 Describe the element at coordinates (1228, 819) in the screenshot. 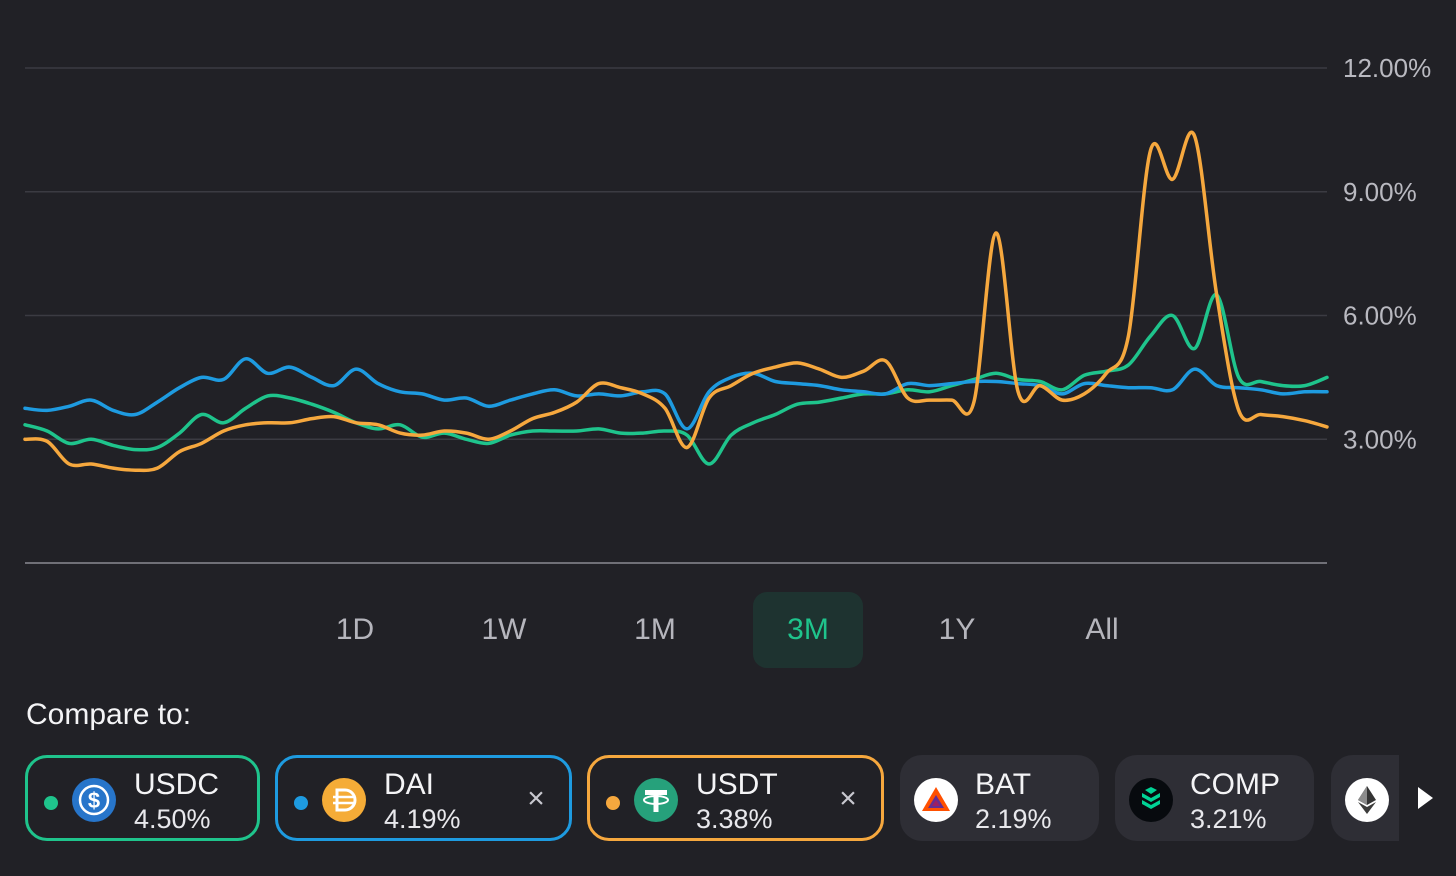

I see `chip-rate: 3.21%` at that location.